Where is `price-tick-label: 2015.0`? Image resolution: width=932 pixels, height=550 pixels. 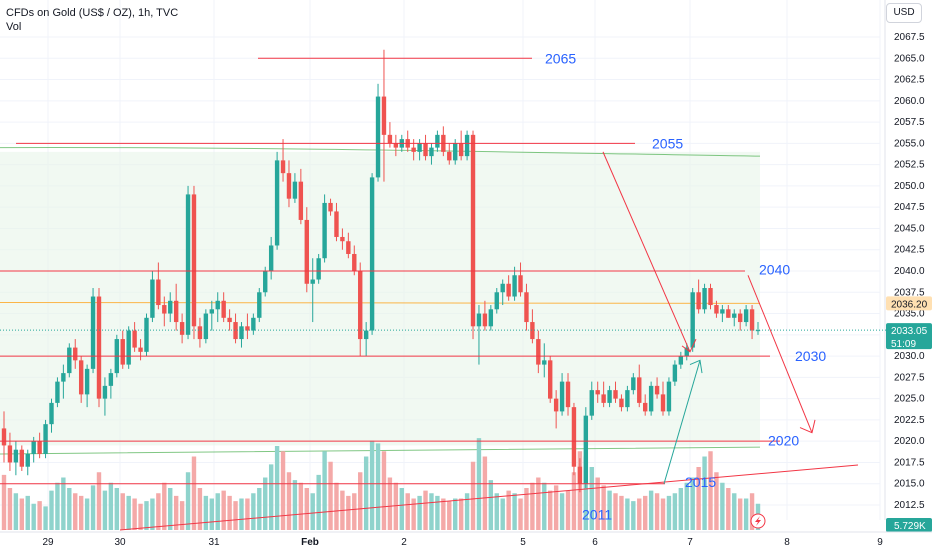
price-tick-label: 2015.0 is located at coordinates (909, 484).